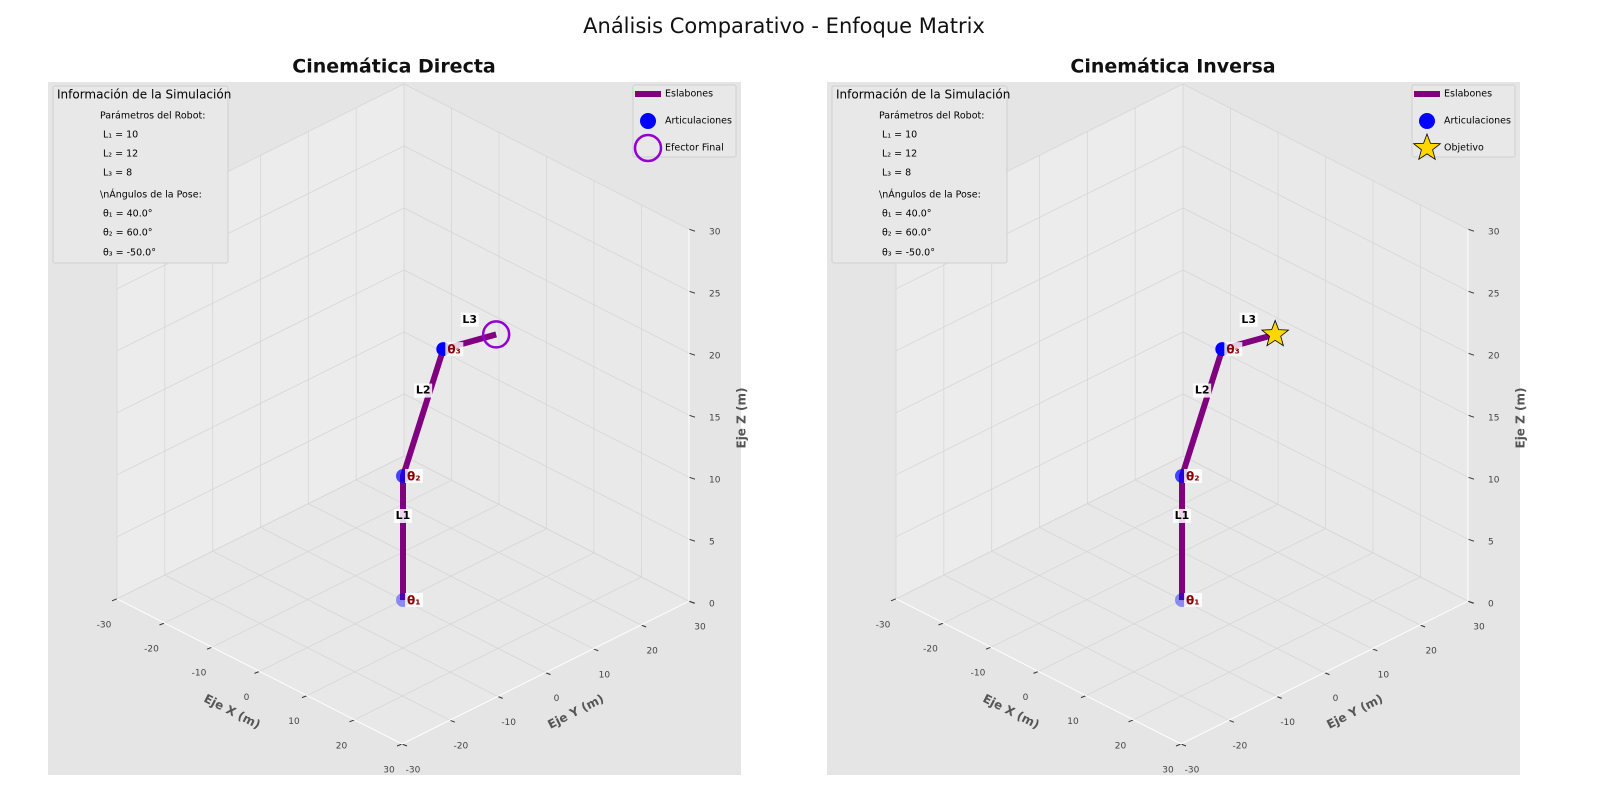 Image resolution: width=1600 pixels, height=800 pixels. What do you see at coordinates (389, 771) in the screenshot?
I see `x-tick-label: 30` at bounding box center [389, 771].